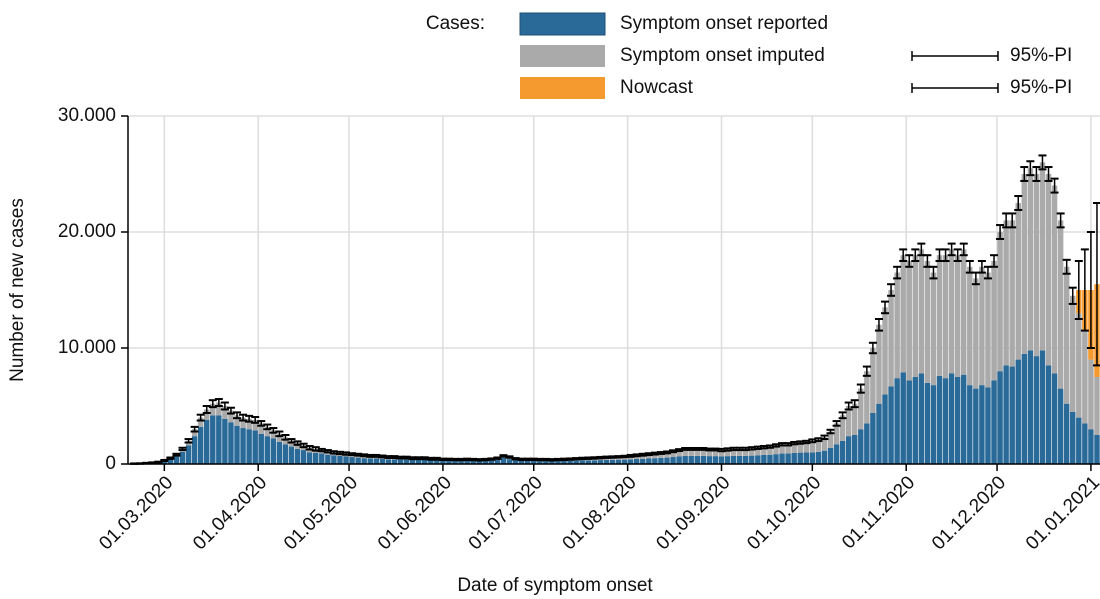 The image size is (1100, 599). What do you see at coordinates (506, 513) in the screenshot?
I see `x-tick-label: 01.07.2020` at bounding box center [506, 513].